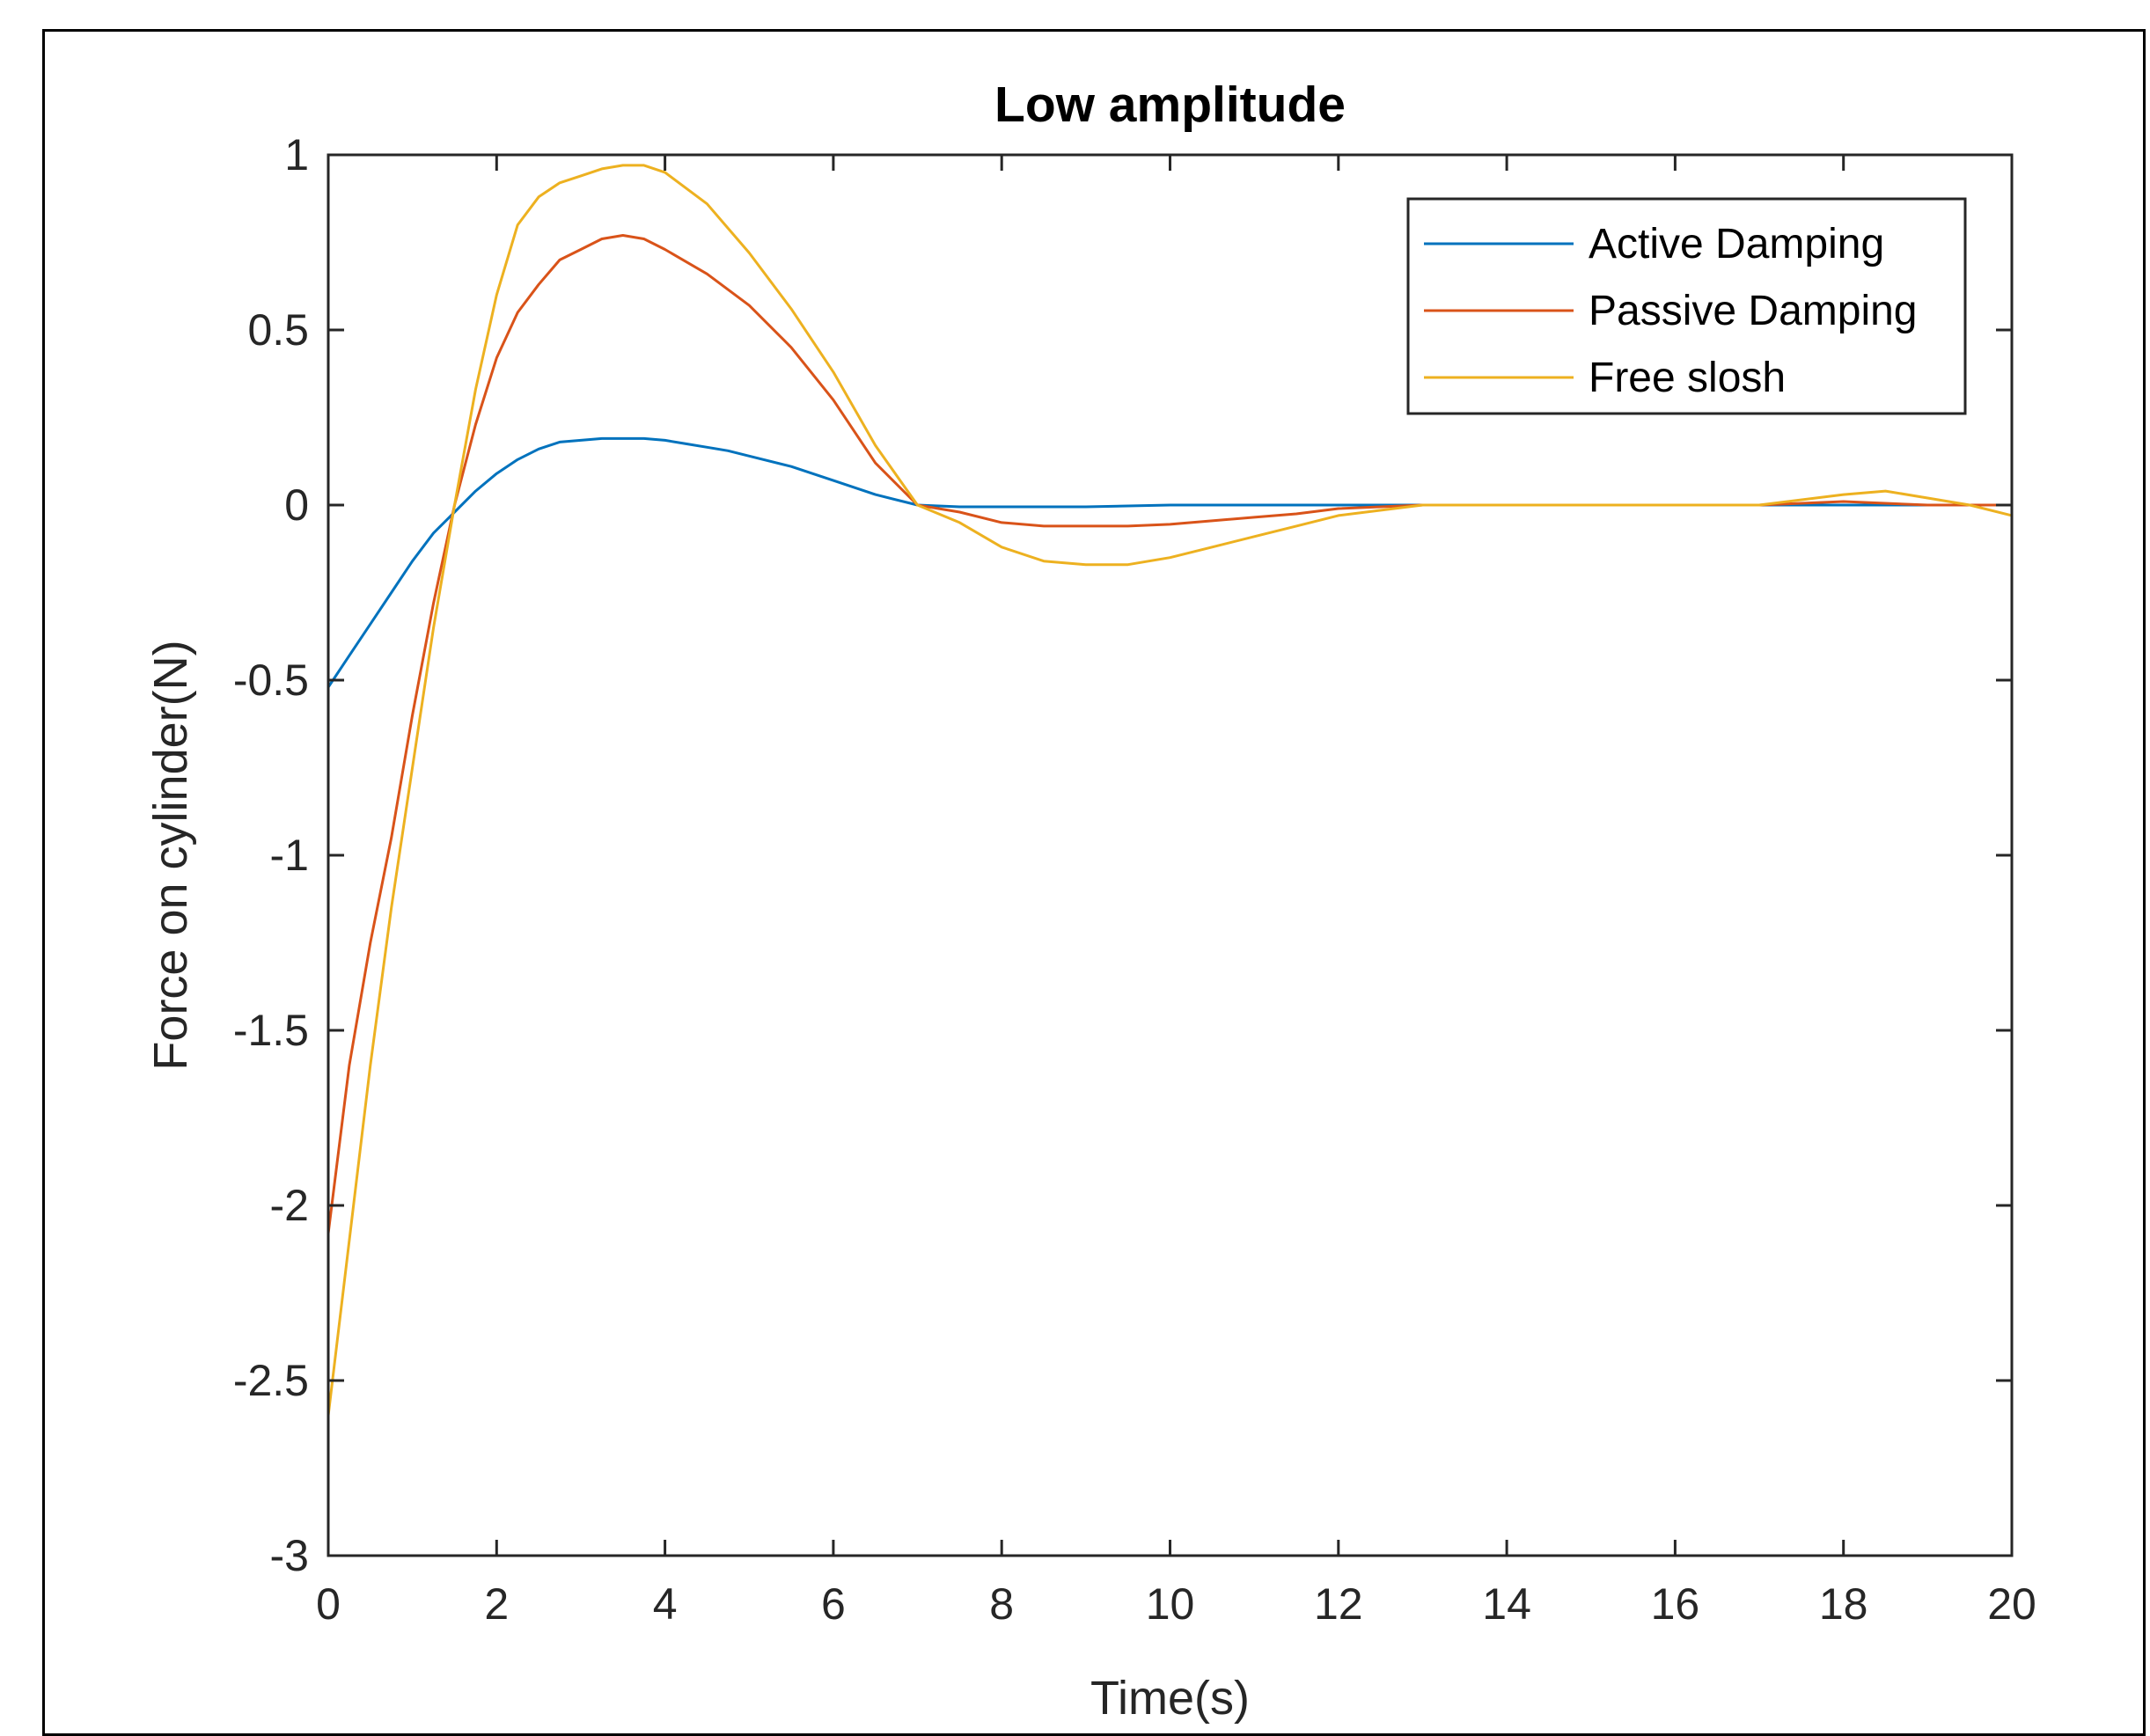 This screenshot has width=2150, height=1736. I want to click on legend-label: Passive Damping, so click(1753, 311).